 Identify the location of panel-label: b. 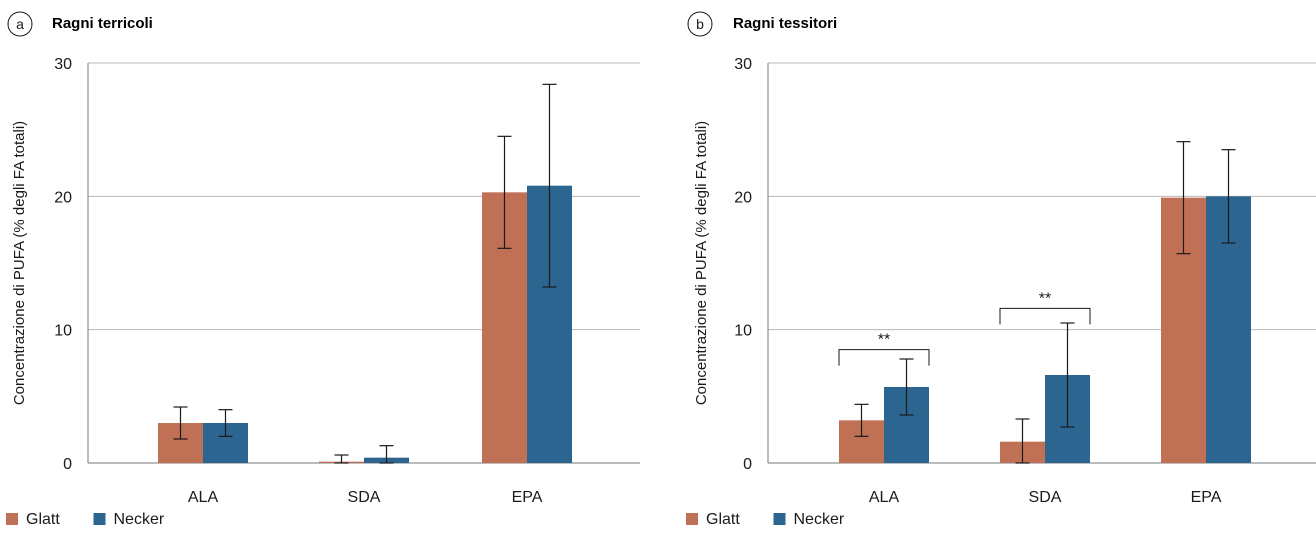
(700, 24).